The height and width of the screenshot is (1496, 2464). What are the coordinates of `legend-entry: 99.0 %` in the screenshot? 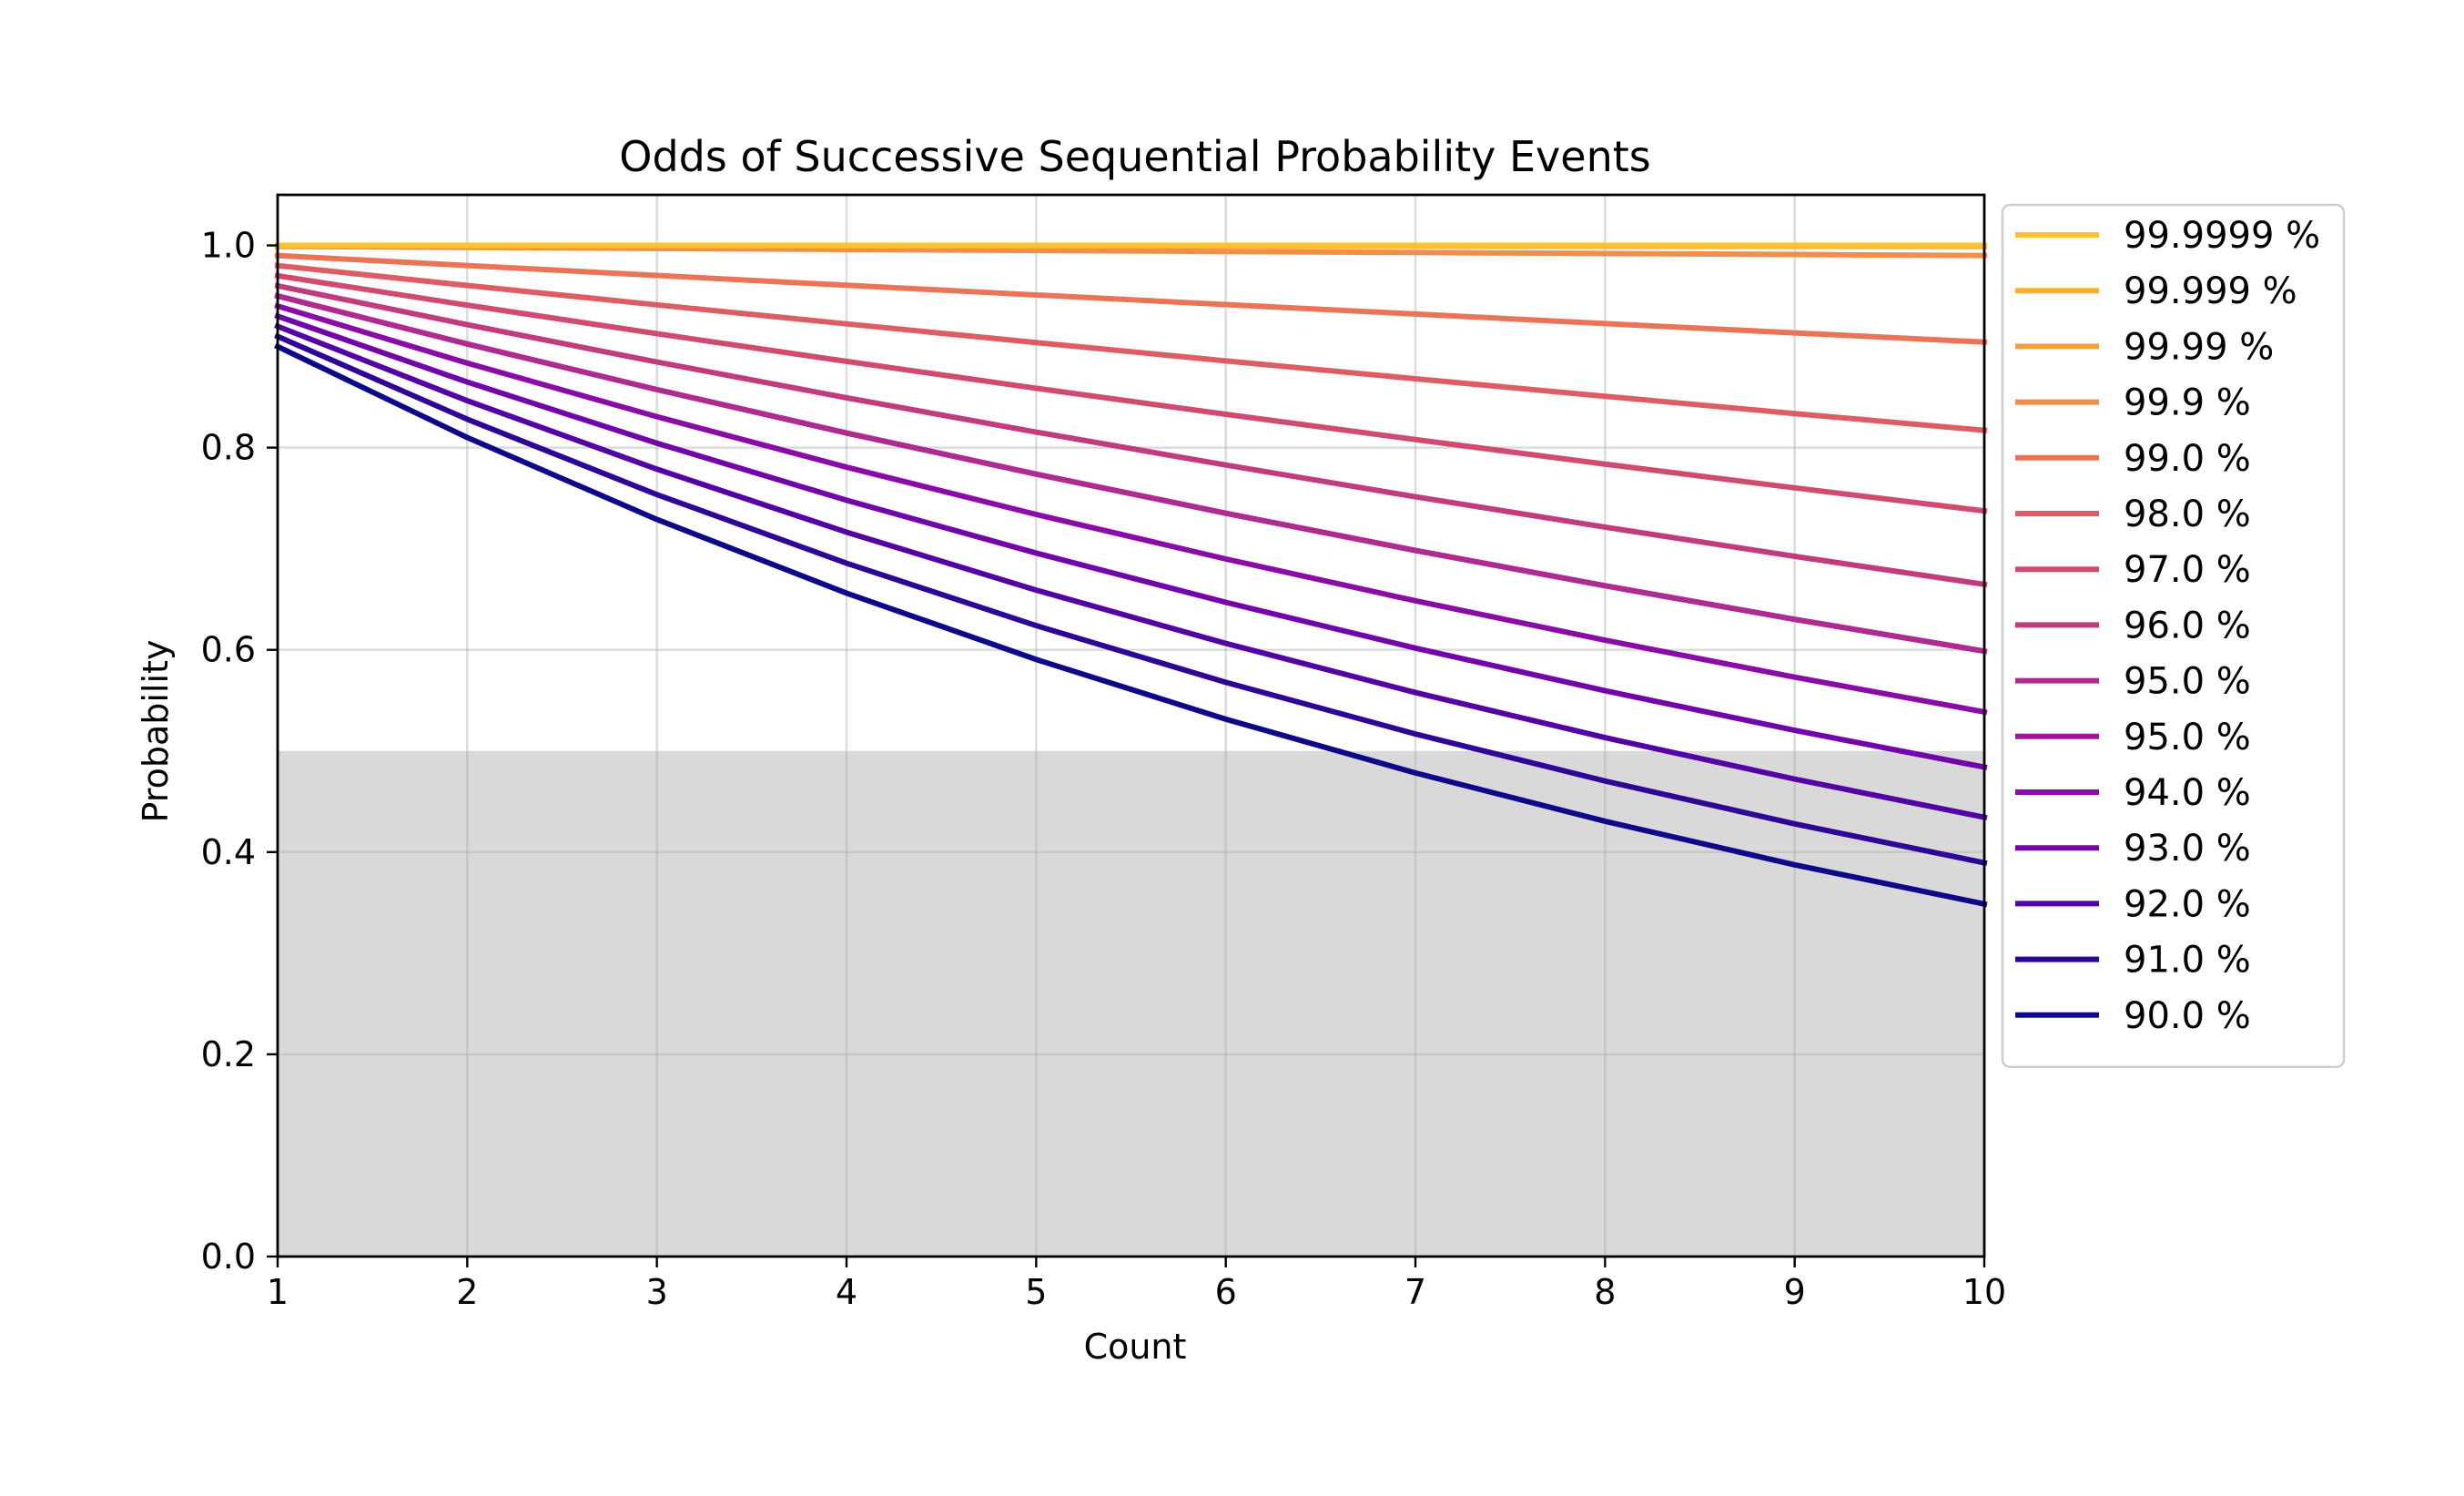 It's located at (2133, 459).